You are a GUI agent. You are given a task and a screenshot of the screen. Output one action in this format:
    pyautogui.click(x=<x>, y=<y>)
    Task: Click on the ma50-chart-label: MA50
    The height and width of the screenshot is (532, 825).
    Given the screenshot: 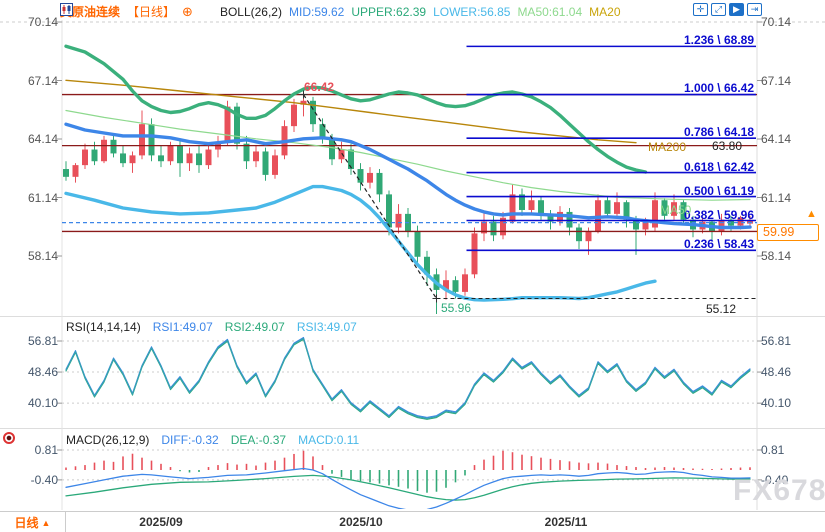 What is the action you would take?
    pyautogui.click(x=676, y=210)
    